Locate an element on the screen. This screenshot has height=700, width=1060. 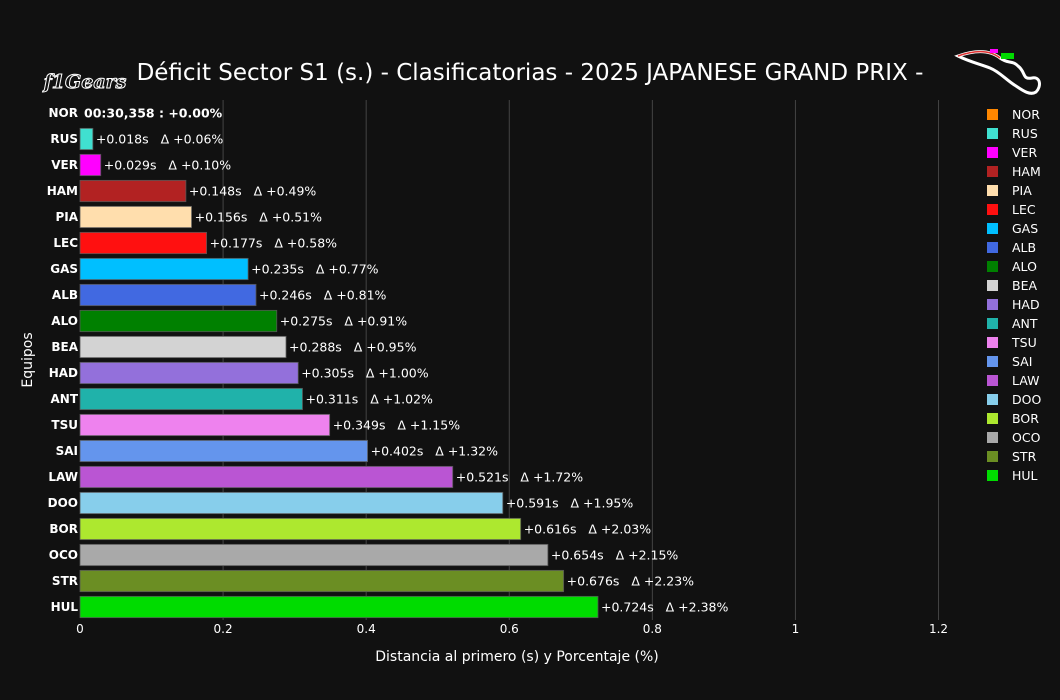
x-tick-label: 0.6 is located at coordinates (509, 629).